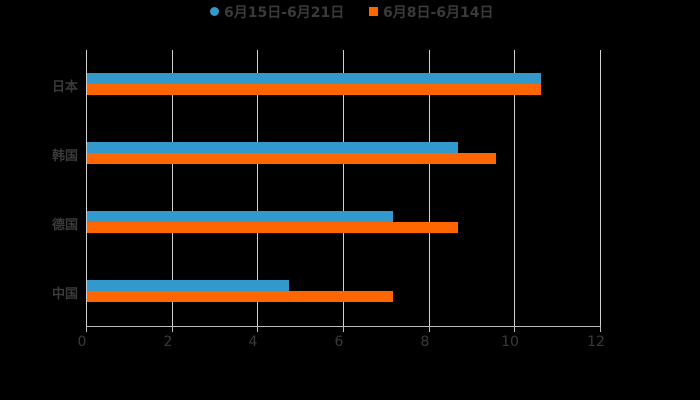 The image size is (700, 400). Describe the element at coordinates (510, 342) in the screenshot. I see `x-axis-tick-label: 10` at that location.